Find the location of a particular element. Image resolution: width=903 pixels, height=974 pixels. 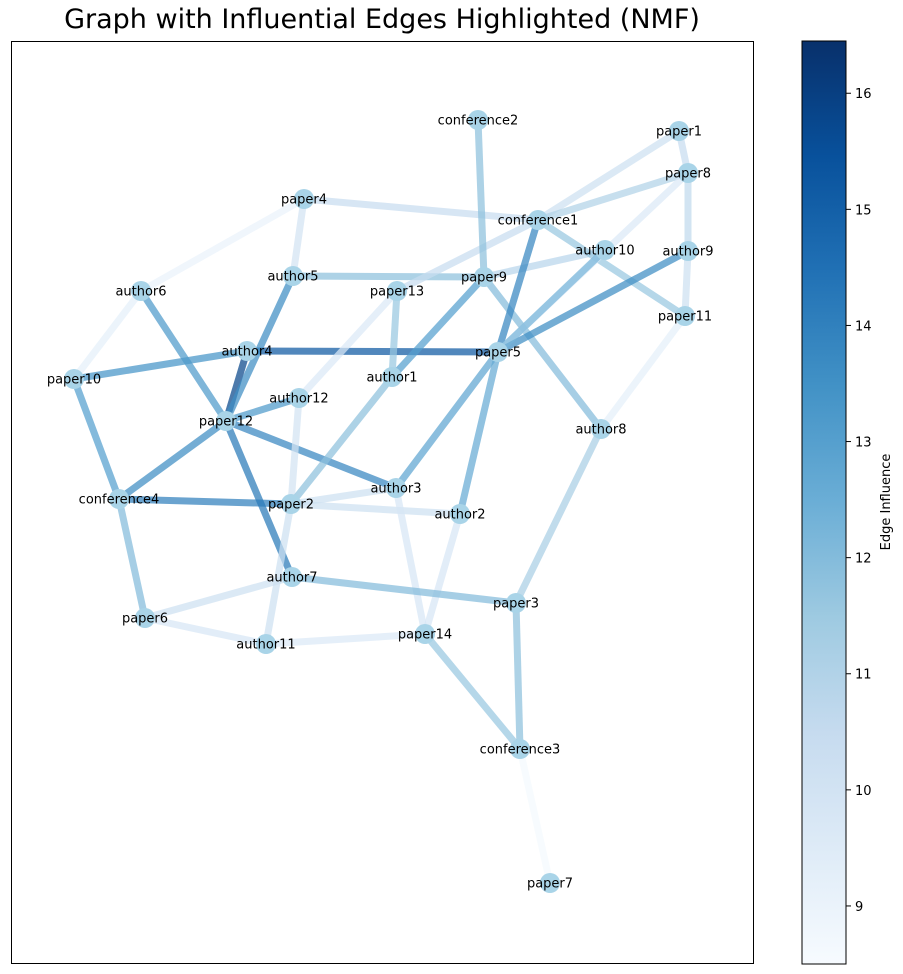

colorbar-tick-label: 13 is located at coordinates (863, 443).